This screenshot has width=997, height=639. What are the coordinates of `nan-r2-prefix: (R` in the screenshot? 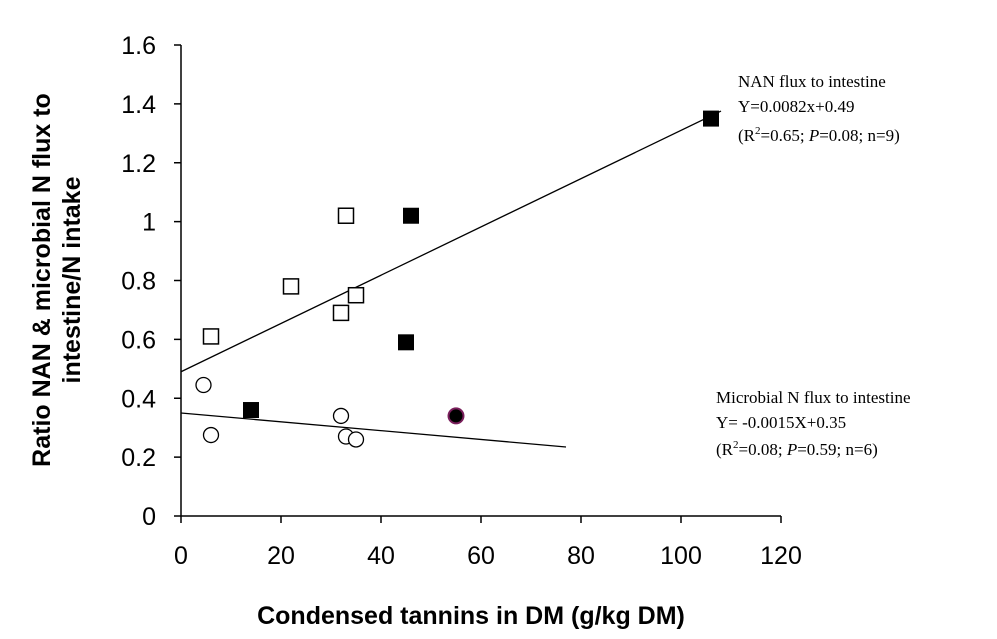 It's located at (747, 135).